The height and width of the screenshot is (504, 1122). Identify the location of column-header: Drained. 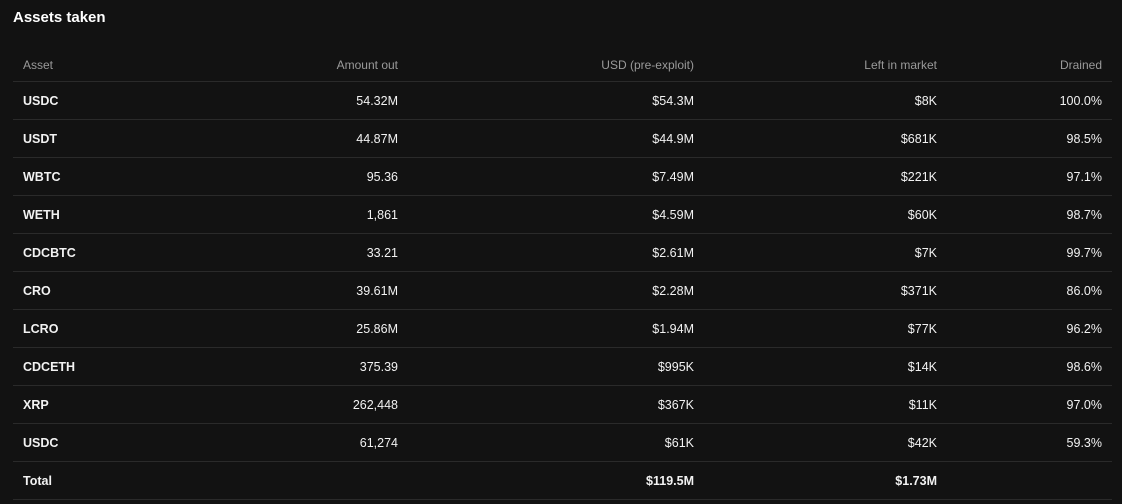
(1080, 64).